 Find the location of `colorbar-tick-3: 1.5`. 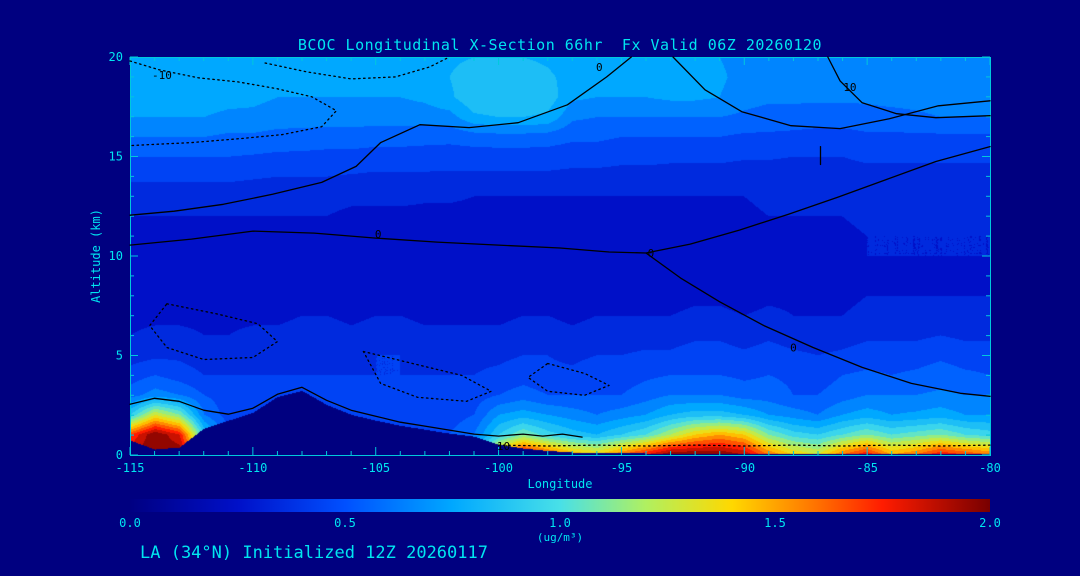

colorbar-tick-3: 1.5 is located at coordinates (775, 523).